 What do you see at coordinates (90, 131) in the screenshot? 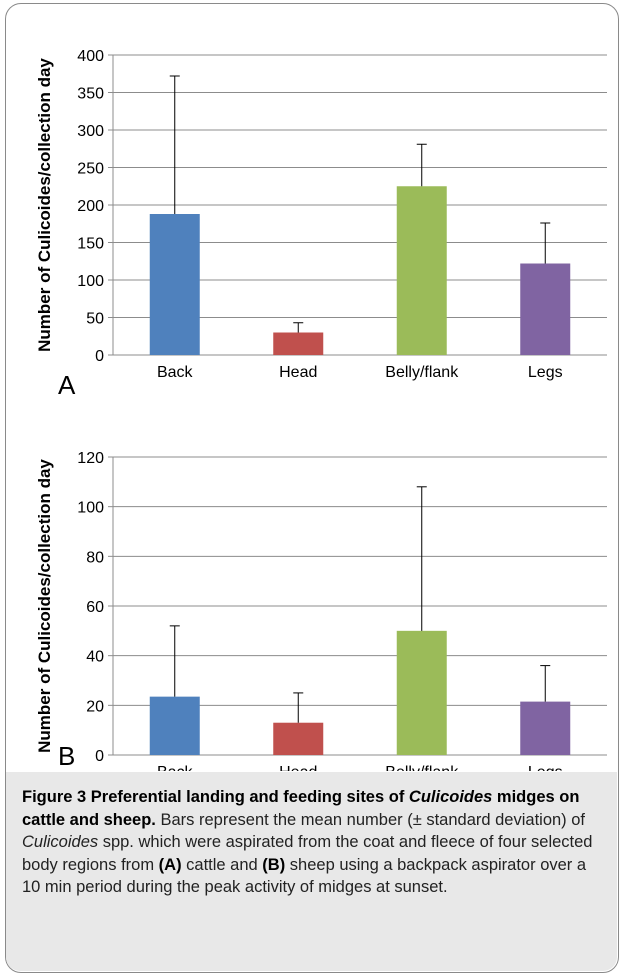
I see `y-tick-label: 300` at bounding box center [90, 131].